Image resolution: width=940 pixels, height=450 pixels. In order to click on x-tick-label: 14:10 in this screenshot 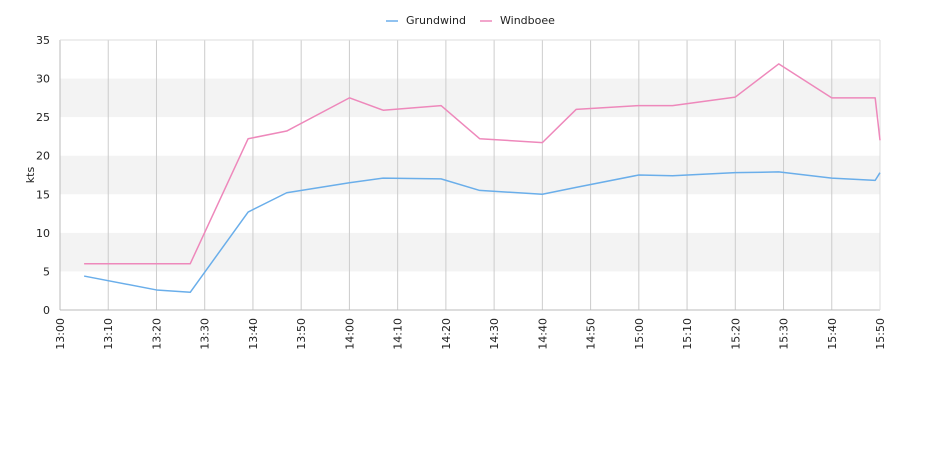, I will do `click(398, 334)`.